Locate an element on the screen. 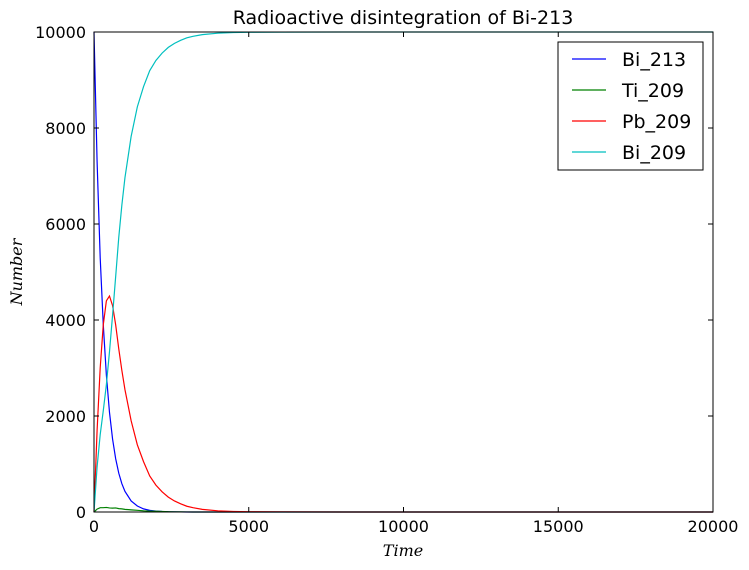  x-tick-label: 10000 is located at coordinates (403, 526).